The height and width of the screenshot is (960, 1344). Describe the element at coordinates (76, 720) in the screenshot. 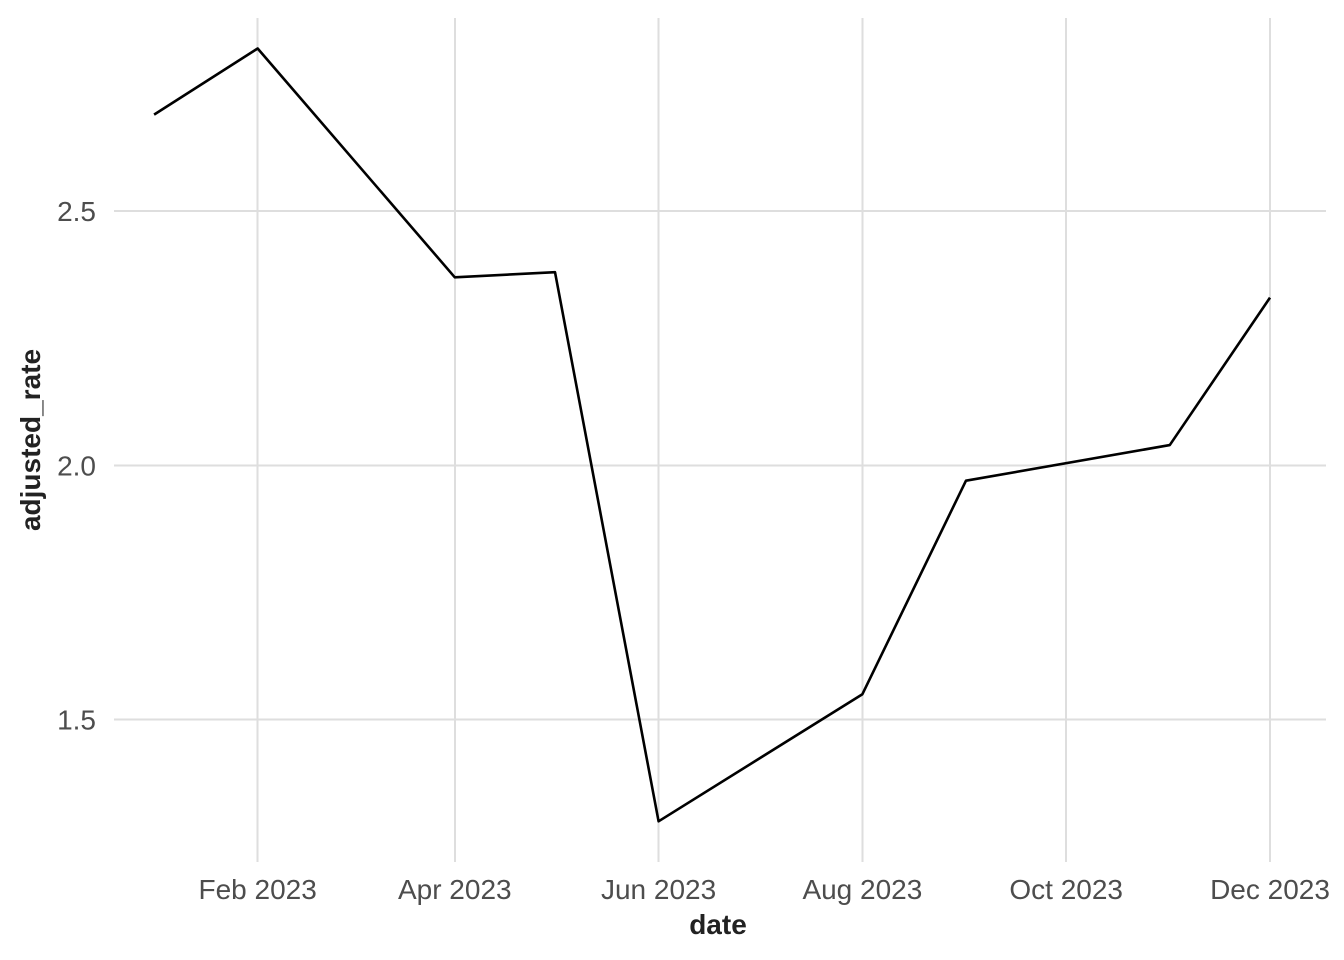

I see `y-tick-label: 1.5` at that location.